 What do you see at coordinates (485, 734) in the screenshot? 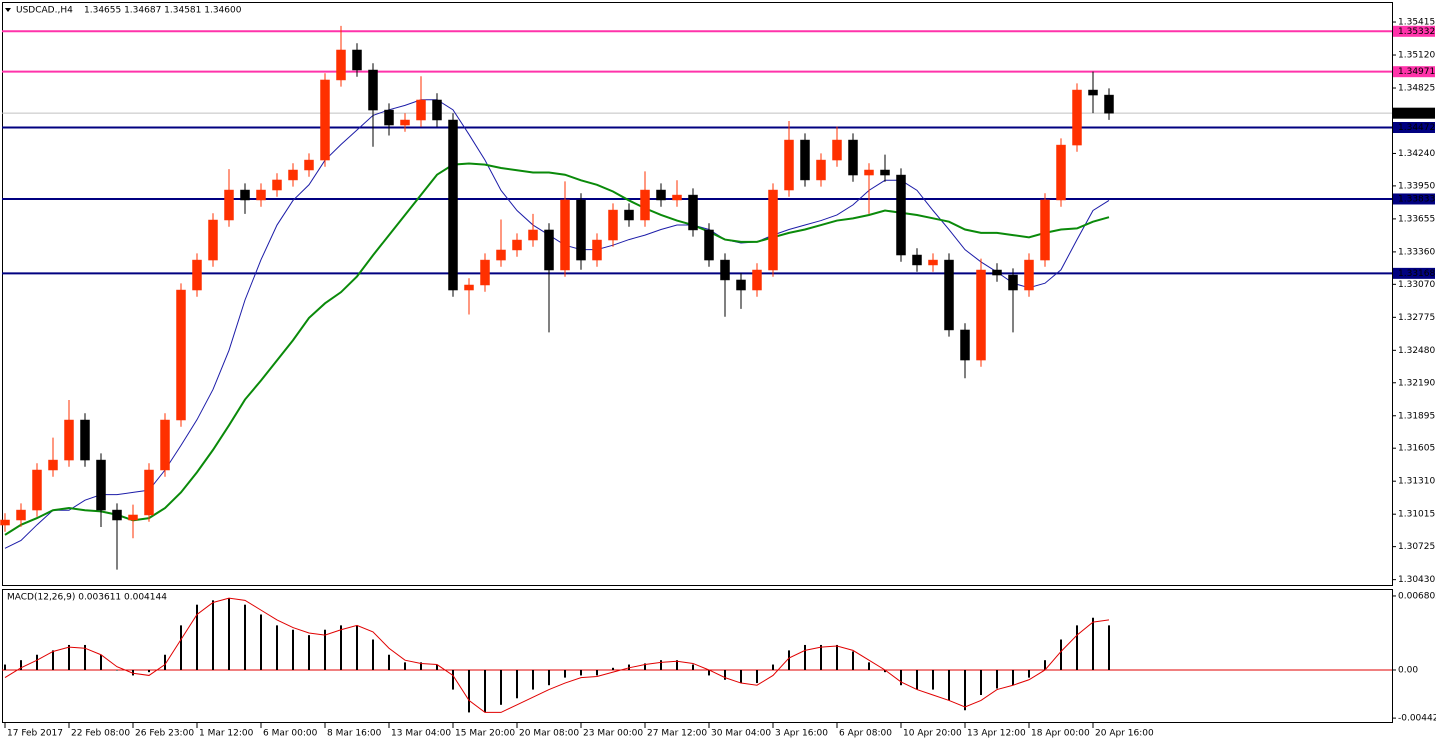
I see `x-tick-label: 15 Mar 20:00` at bounding box center [485, 734].